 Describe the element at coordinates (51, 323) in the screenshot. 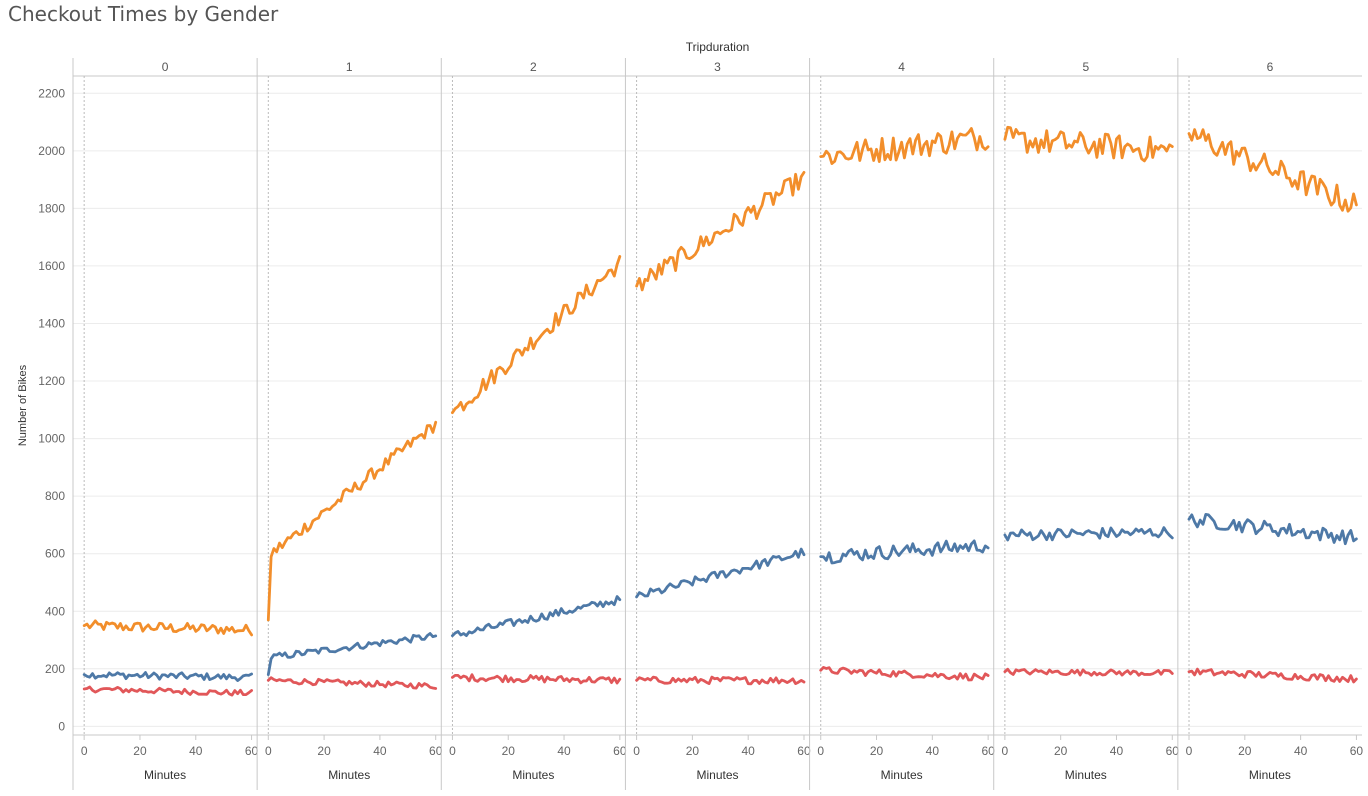

I see `y-tick-label: 1400` at that location.